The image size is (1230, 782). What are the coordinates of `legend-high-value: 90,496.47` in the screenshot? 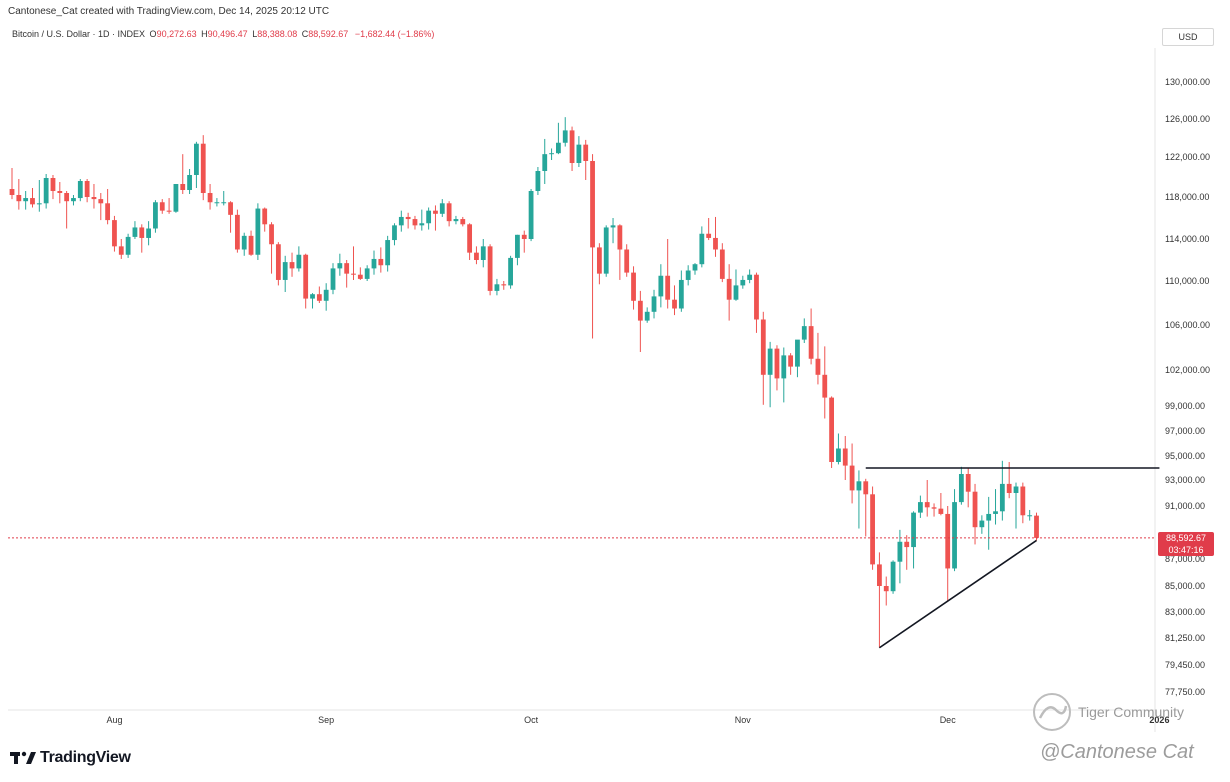 It's located at (227, 34).